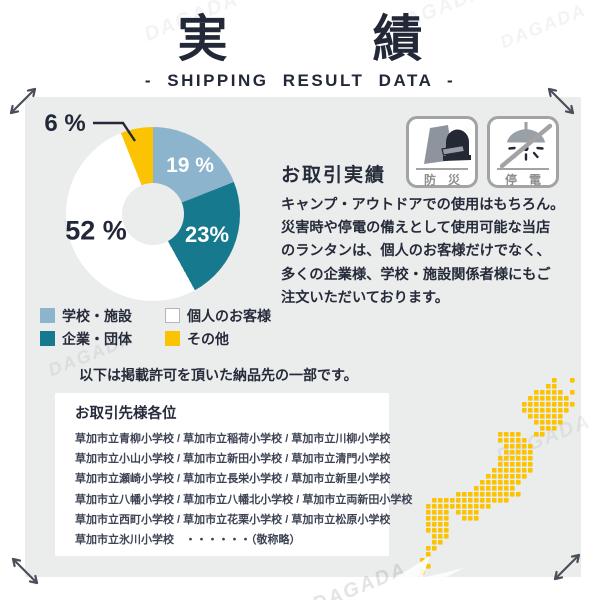 The height and width of the screenshot is (600, 600). What do you see at coordinates (447, 144) in the screenshot?
I see `emergency-bag-icon` at bounding box center [447, 144].